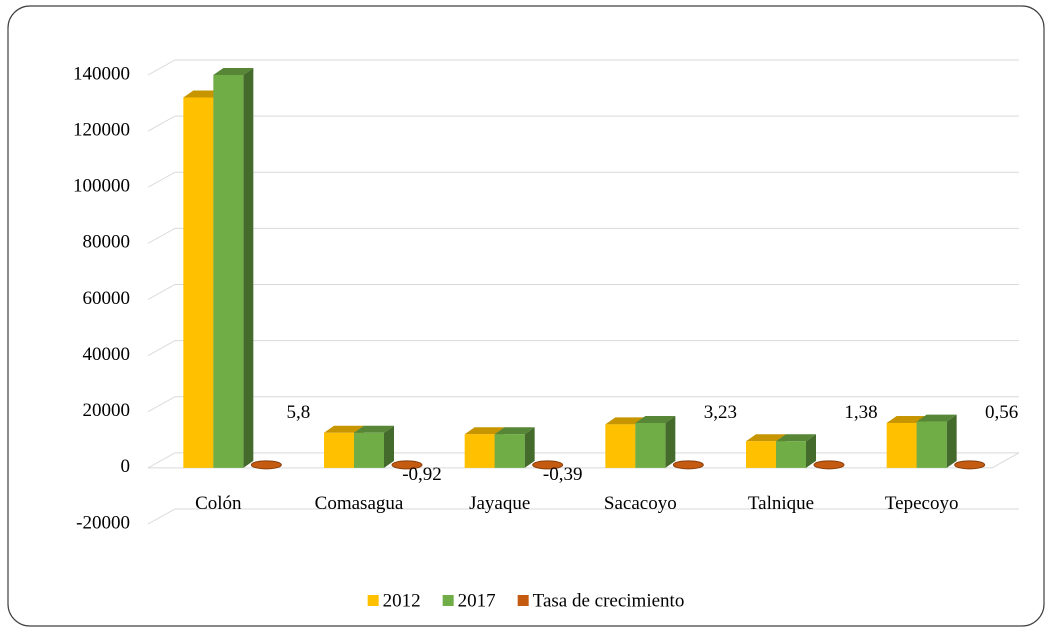  I want to click on floor-edge, so click(584, 460).